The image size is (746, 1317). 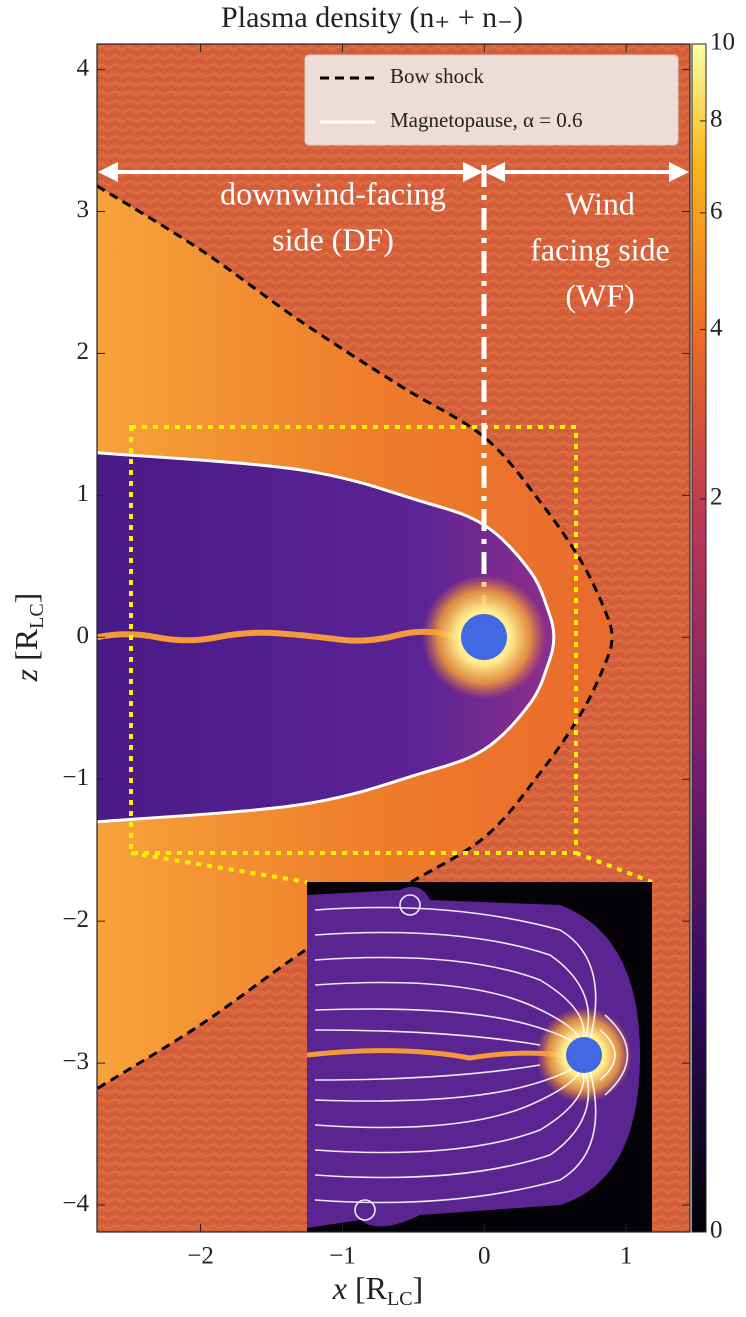 I want to click on colorbar-tick-label: 4, so click(x=716, y=327).